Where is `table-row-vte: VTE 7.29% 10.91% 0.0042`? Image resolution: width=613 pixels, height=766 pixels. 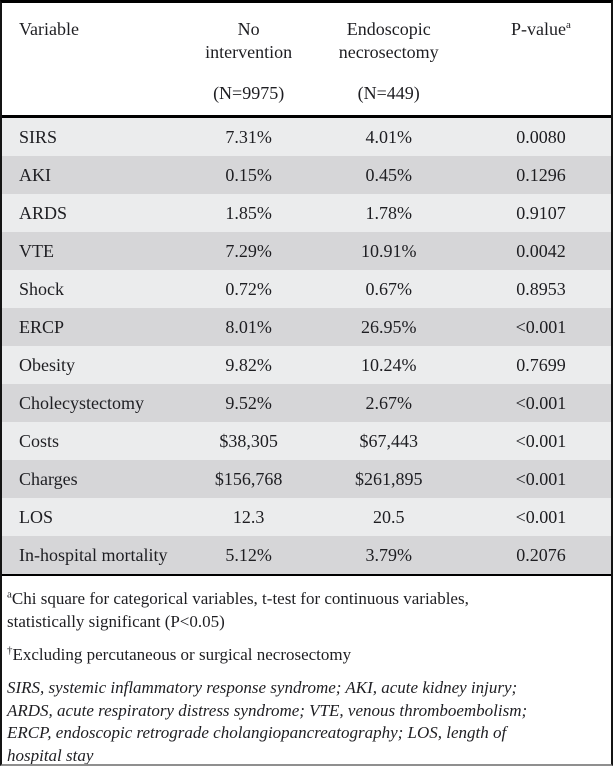 table-row-vte: VTE 7.29% 10.91% 0.0042 is located at coordinates (306, 251).